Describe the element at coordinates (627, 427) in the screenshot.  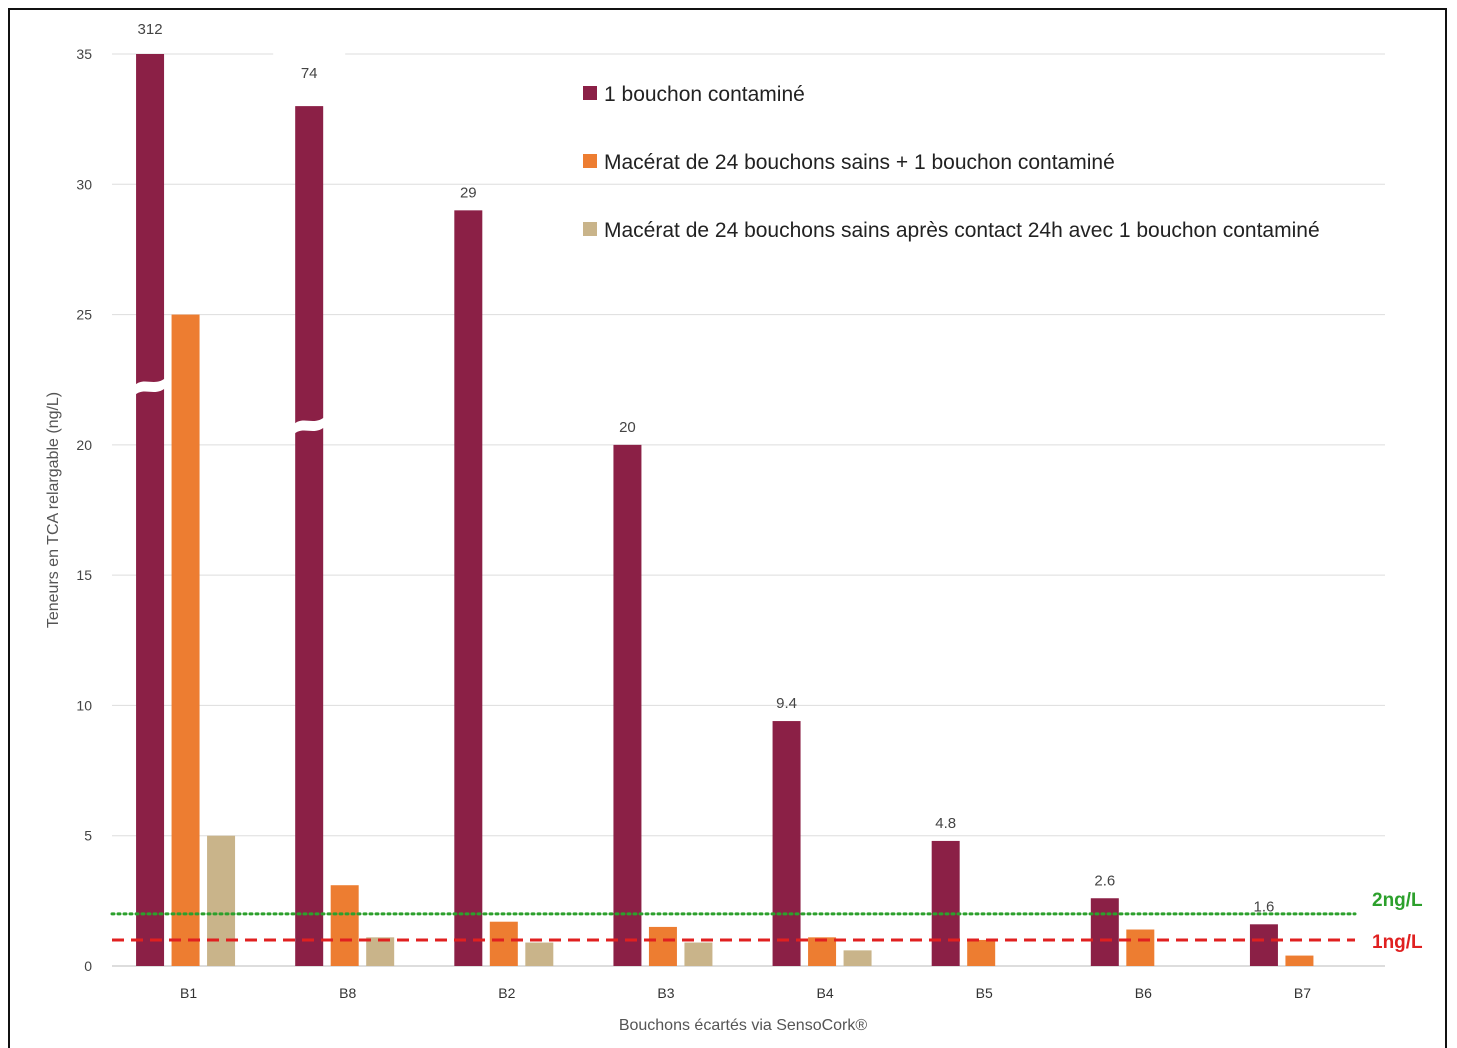
I see `data-label-b3: 20` at that location.